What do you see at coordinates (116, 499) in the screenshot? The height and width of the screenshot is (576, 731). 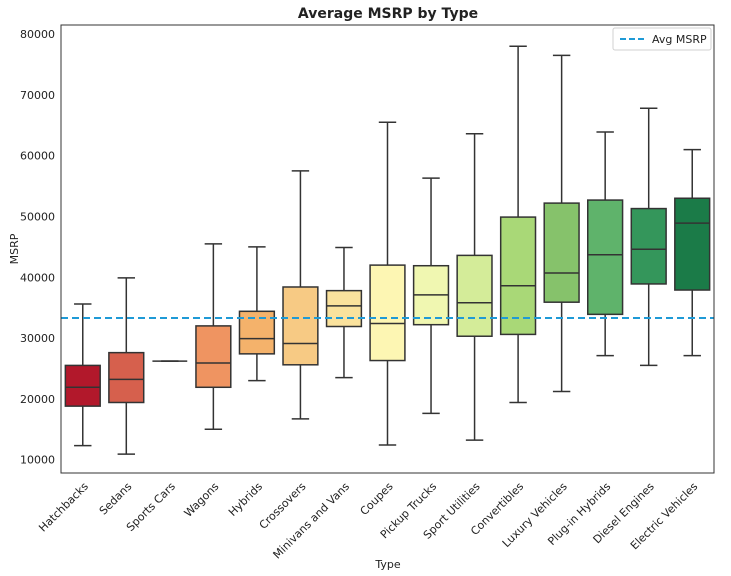 I see `x-tick-label: Sedans` at bounding box center [116, 499].